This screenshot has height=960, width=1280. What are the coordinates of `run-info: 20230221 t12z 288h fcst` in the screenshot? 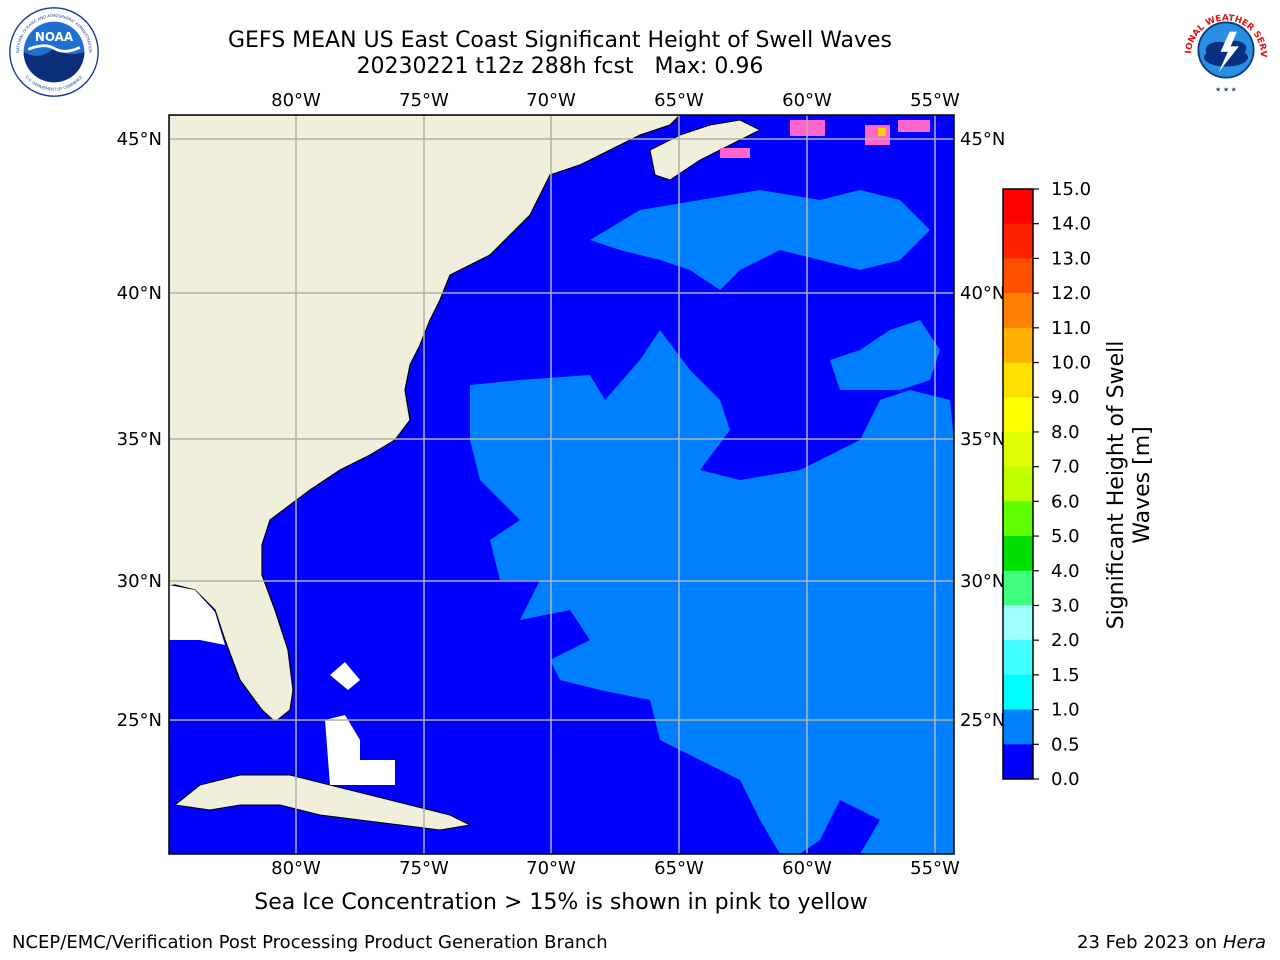 It's located at (495, 66).